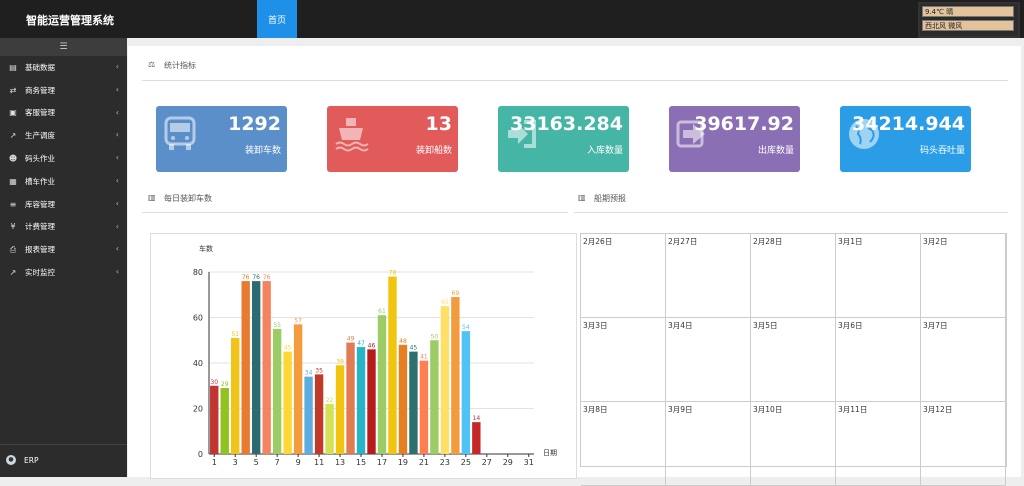  I want to click on sidebar-item-7: ¥ 计费管理 ‹, so click(63, 227).